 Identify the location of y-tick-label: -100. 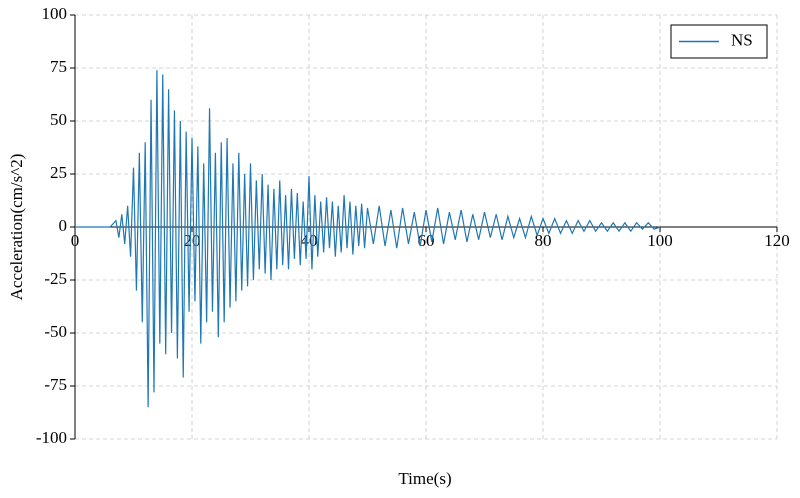
(51, 437).